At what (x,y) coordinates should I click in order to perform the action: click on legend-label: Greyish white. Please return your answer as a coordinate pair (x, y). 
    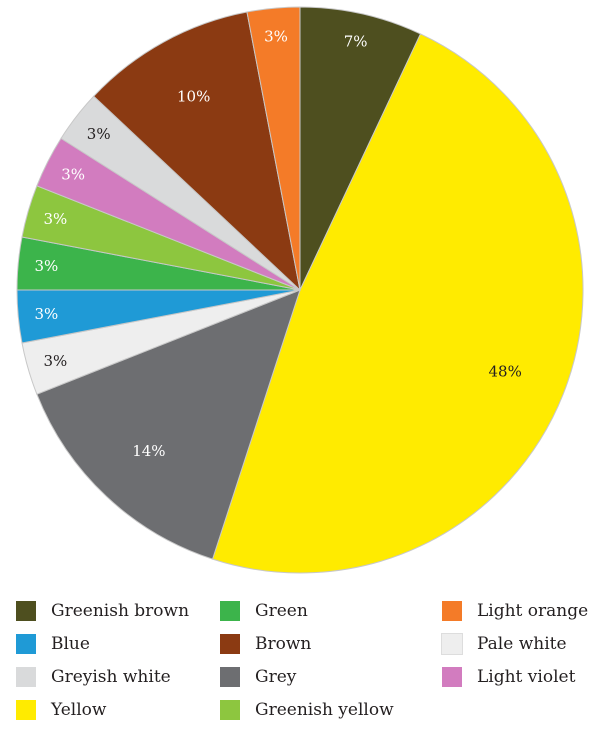
    Looking at the image, I should click on (111, 676).